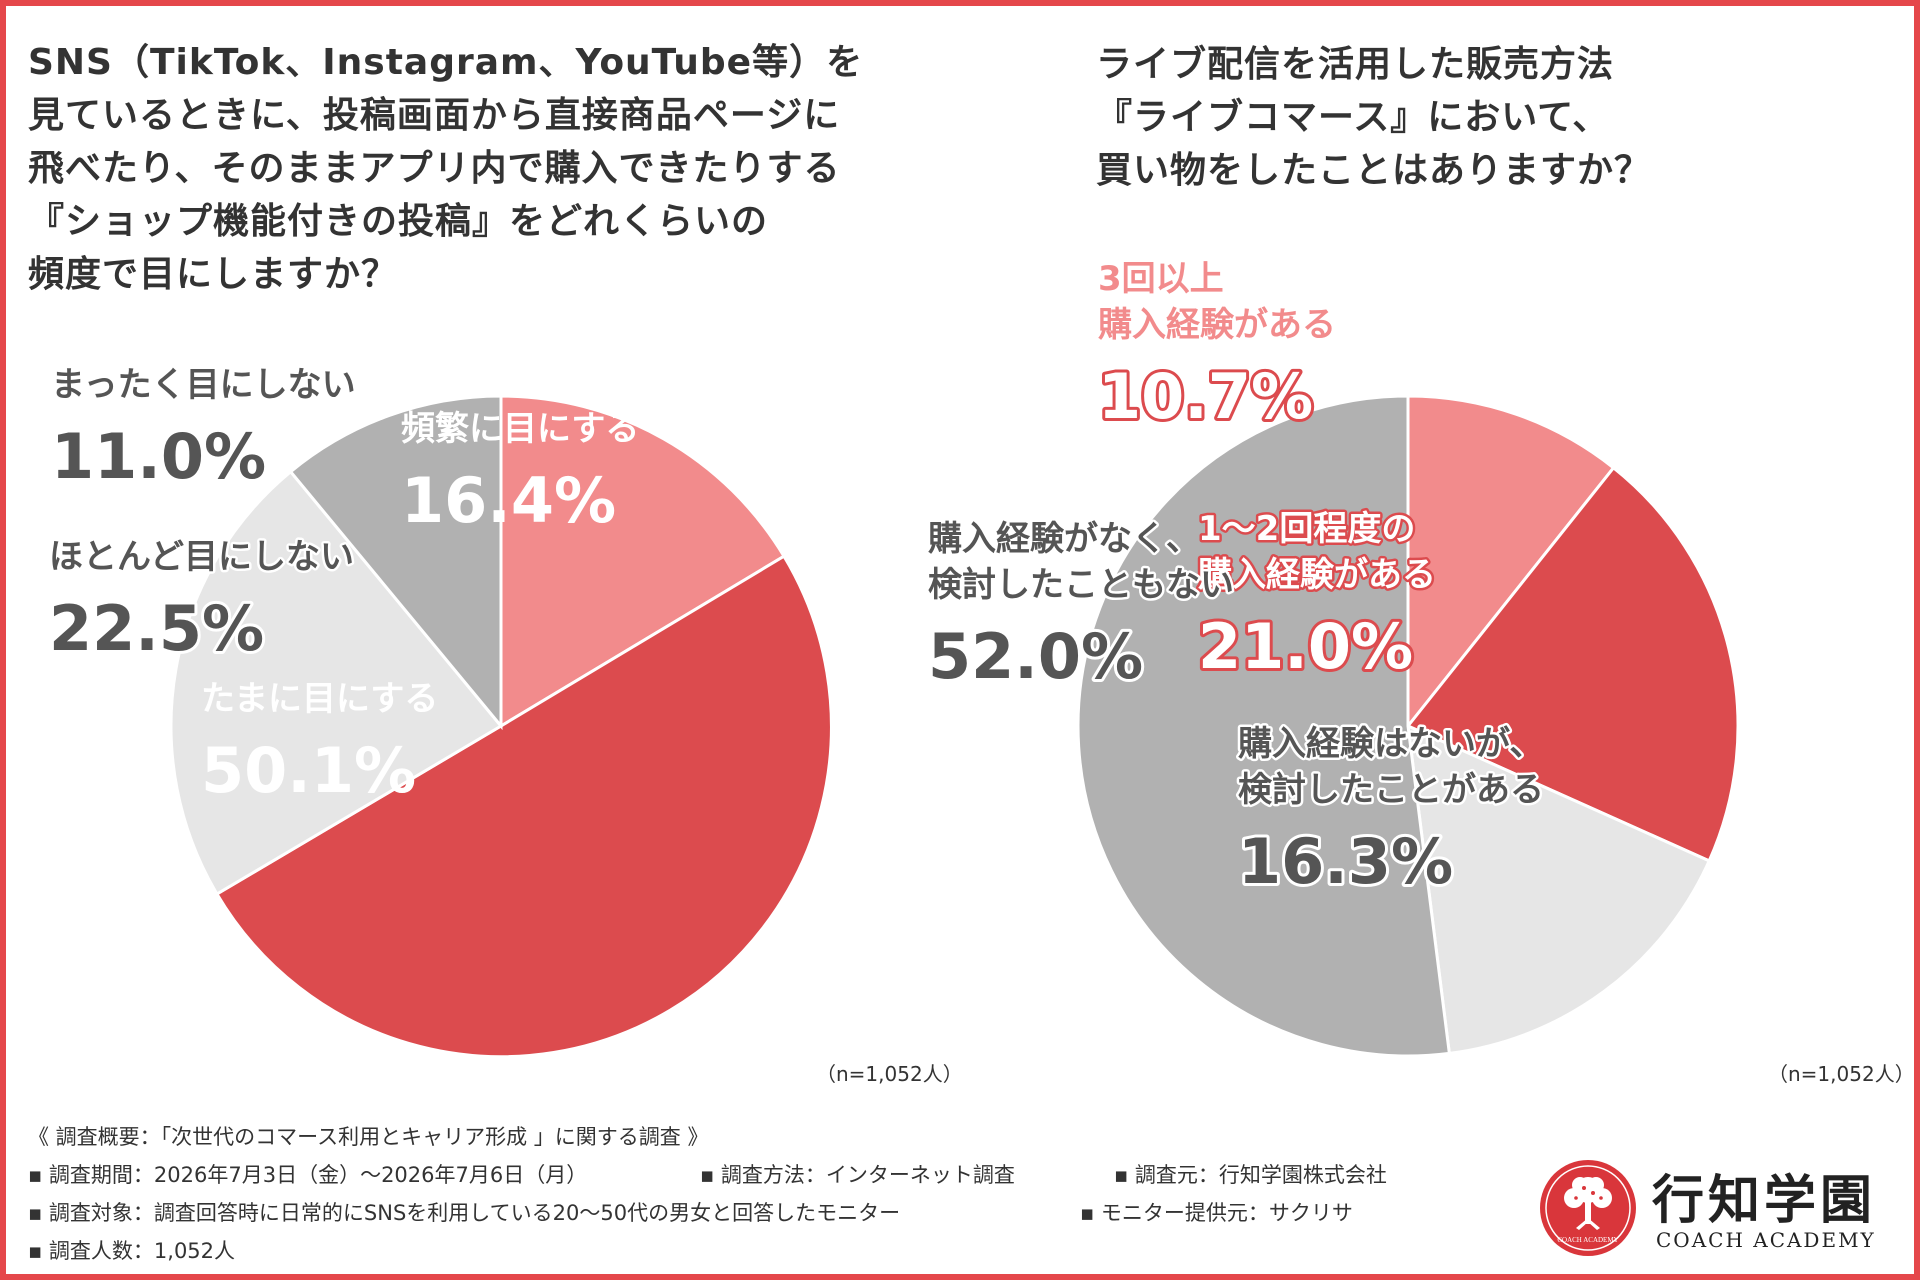 Image resolution: width=1920 pixels, height=1280 pixels. I want to click on live-commerce-category-label-1-line-2: 購入経験がある, so click(1217, 325).